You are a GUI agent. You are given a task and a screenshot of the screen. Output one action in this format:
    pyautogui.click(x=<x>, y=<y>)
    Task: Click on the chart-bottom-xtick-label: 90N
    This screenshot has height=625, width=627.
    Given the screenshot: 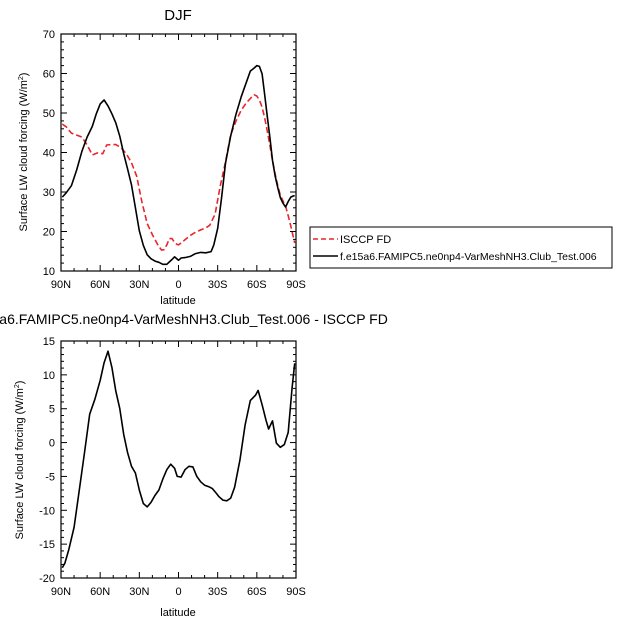 What is the action you would take?
    pyautogui.click(x=61, y=592)
    